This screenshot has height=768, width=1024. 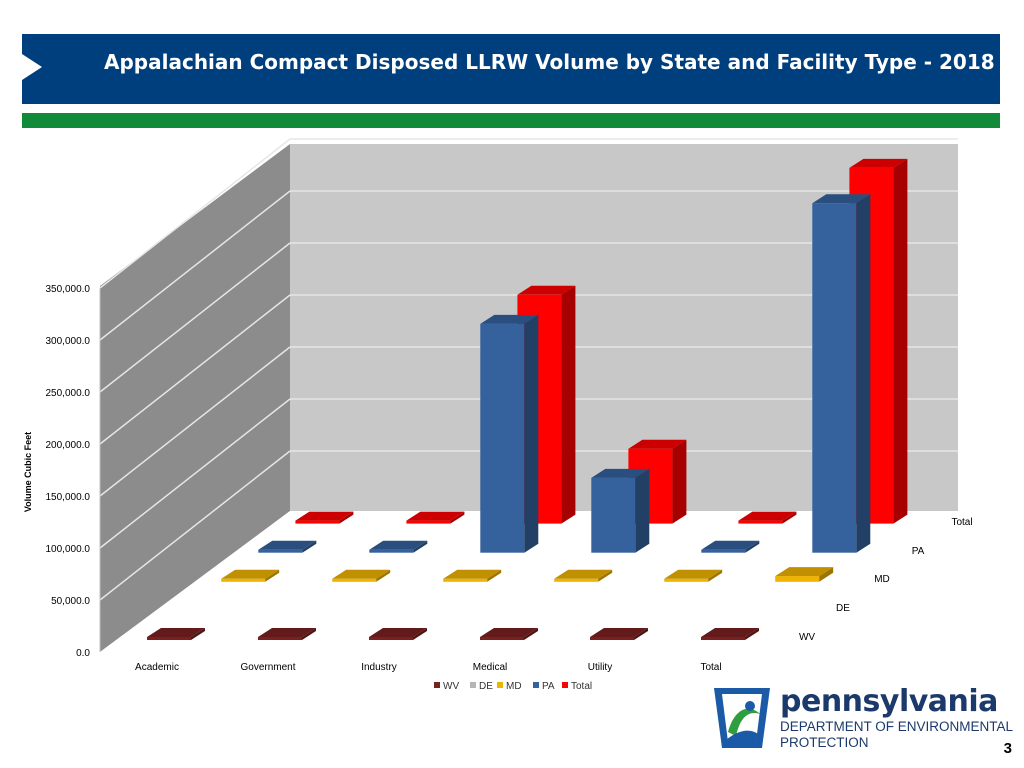 I want to click on y-tick-label: 200,000.0, so click(x=68, y=445).